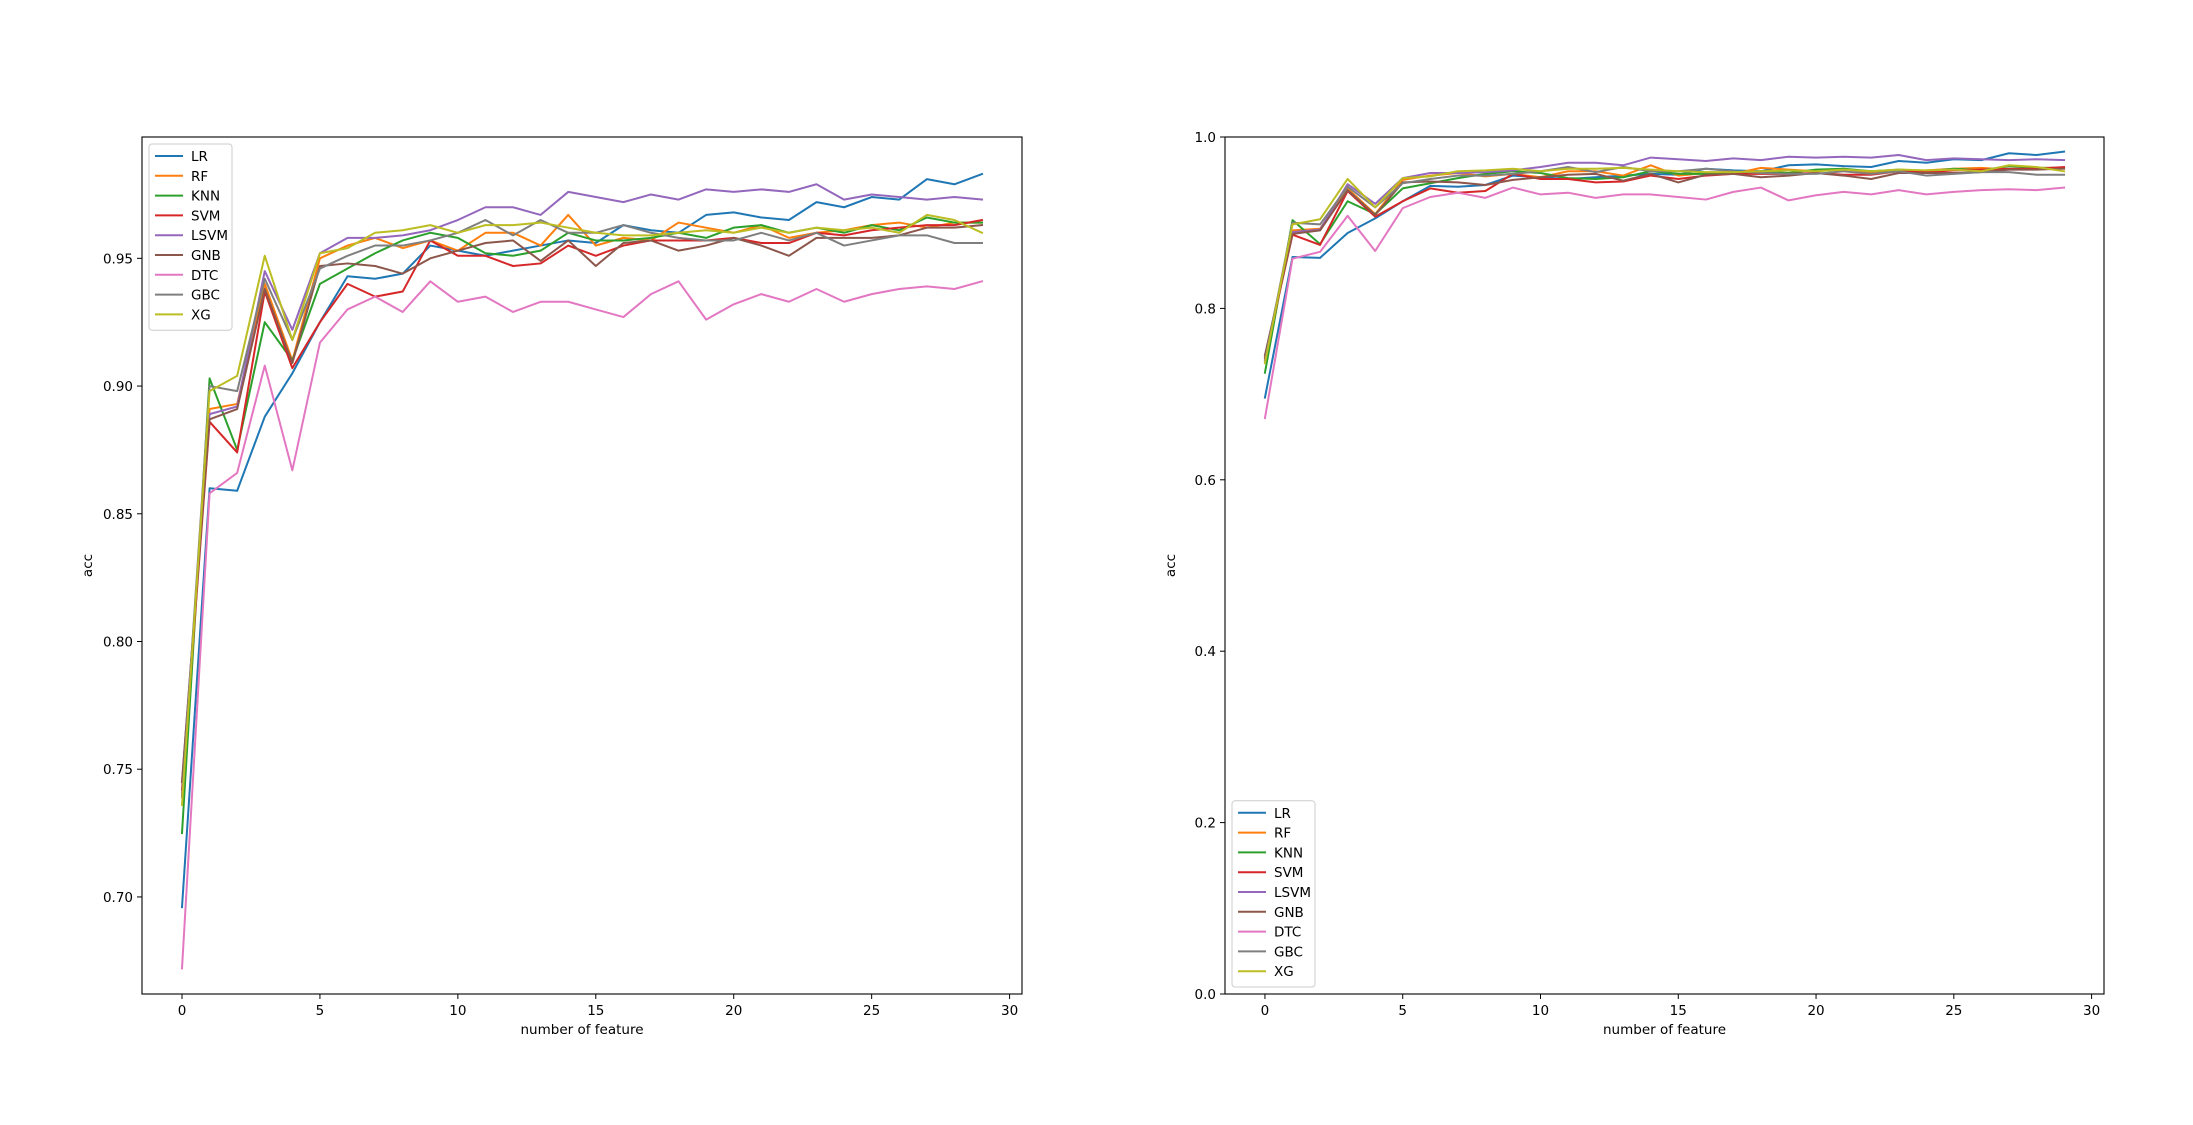 Image resolution: width=2193 pixels, height=1125 pixels. What do you see at coordinates (1205, 995) in the screenshot?
I see `y-tick-label: 0.0` at bounding box center [1205, 995].